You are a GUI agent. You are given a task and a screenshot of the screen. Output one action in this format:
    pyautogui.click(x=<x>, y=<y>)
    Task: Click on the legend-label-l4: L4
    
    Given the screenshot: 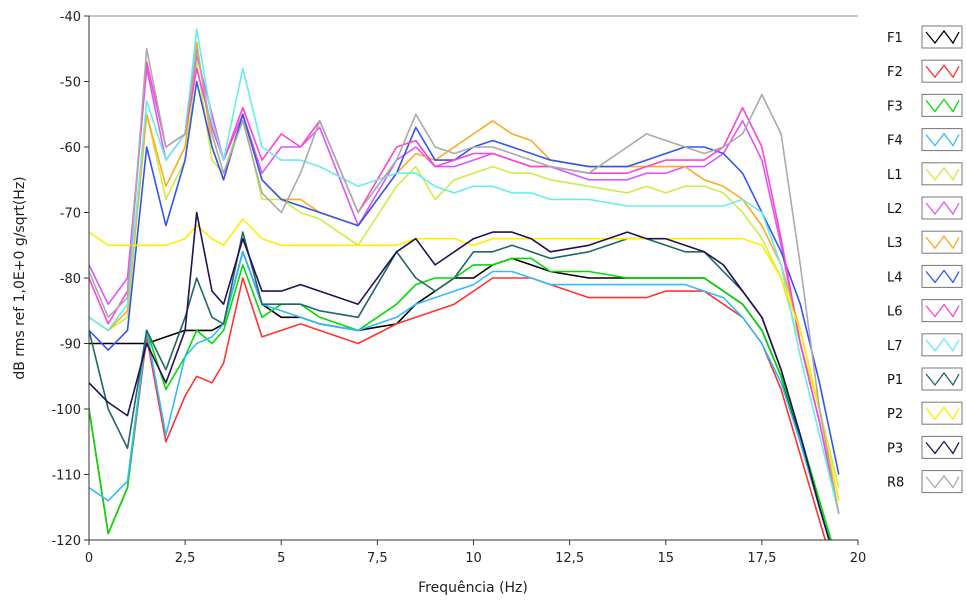 What is the action you would take?
    pyautogui.click(x=895, y=277)
    